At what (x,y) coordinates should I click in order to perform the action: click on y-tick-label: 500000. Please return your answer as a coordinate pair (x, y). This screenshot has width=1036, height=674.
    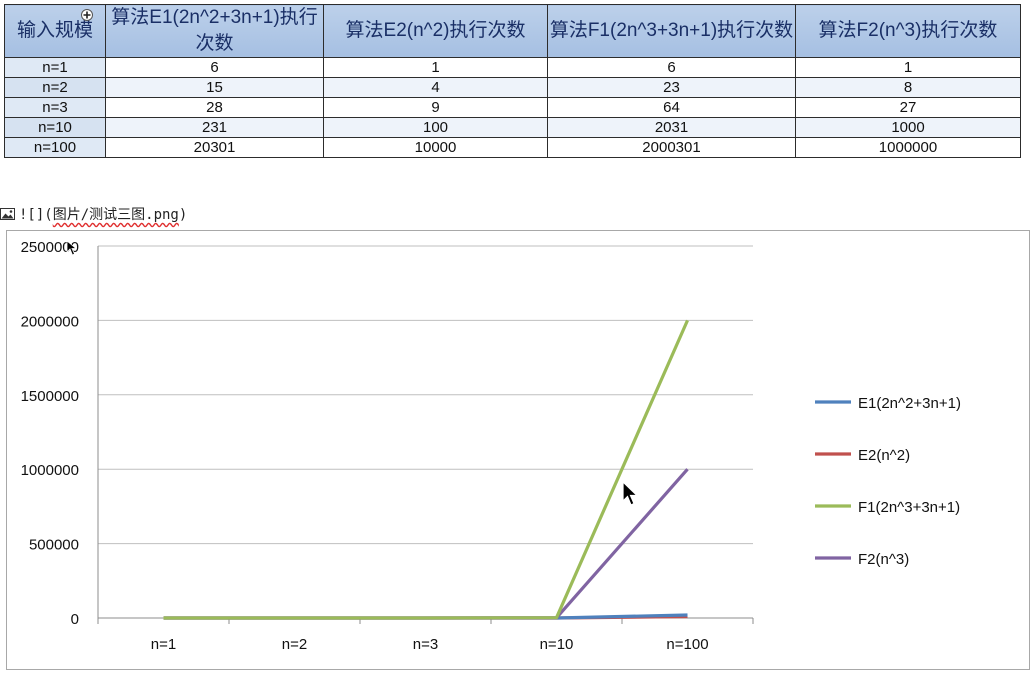
    Looking at the image, I should click on (54, 545).